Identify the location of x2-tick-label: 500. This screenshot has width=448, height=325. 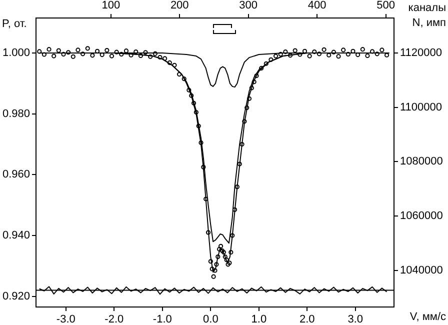
(385, 6).